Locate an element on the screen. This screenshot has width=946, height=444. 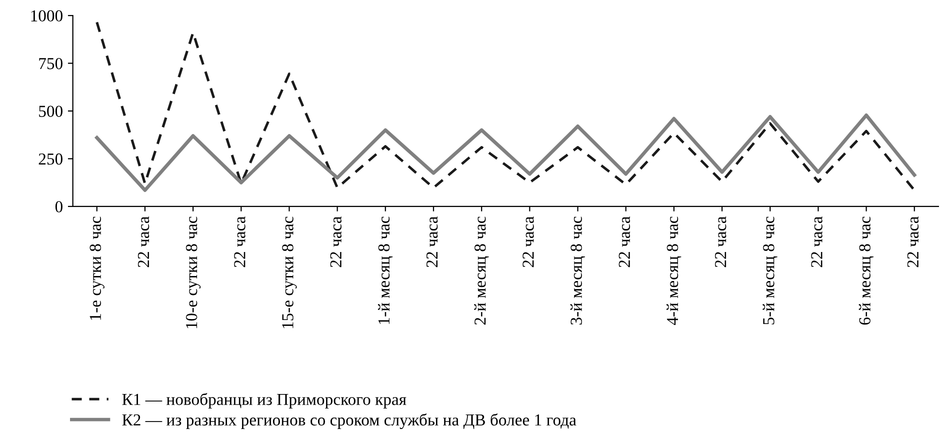
x-tick-label: 6-й месяц 8 час is located at coordinates (866, 270).